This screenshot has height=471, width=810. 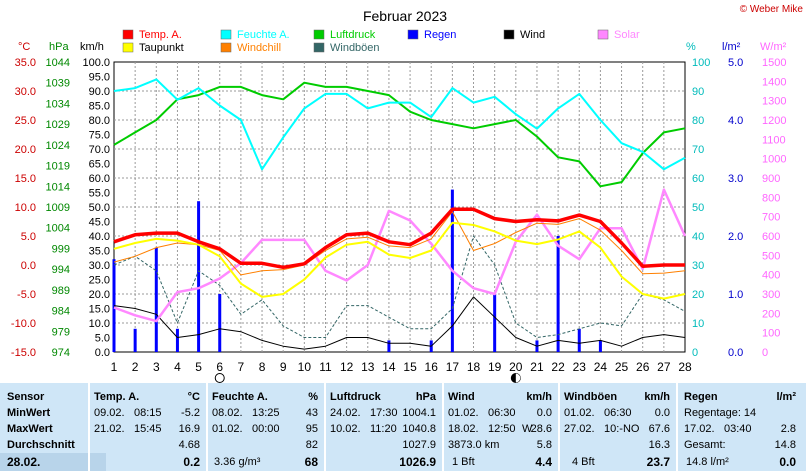 What do you see at coordinates (259, 48) in the screenshot?
I see `legend-label: Windchill` at bounding box center [259, 48].